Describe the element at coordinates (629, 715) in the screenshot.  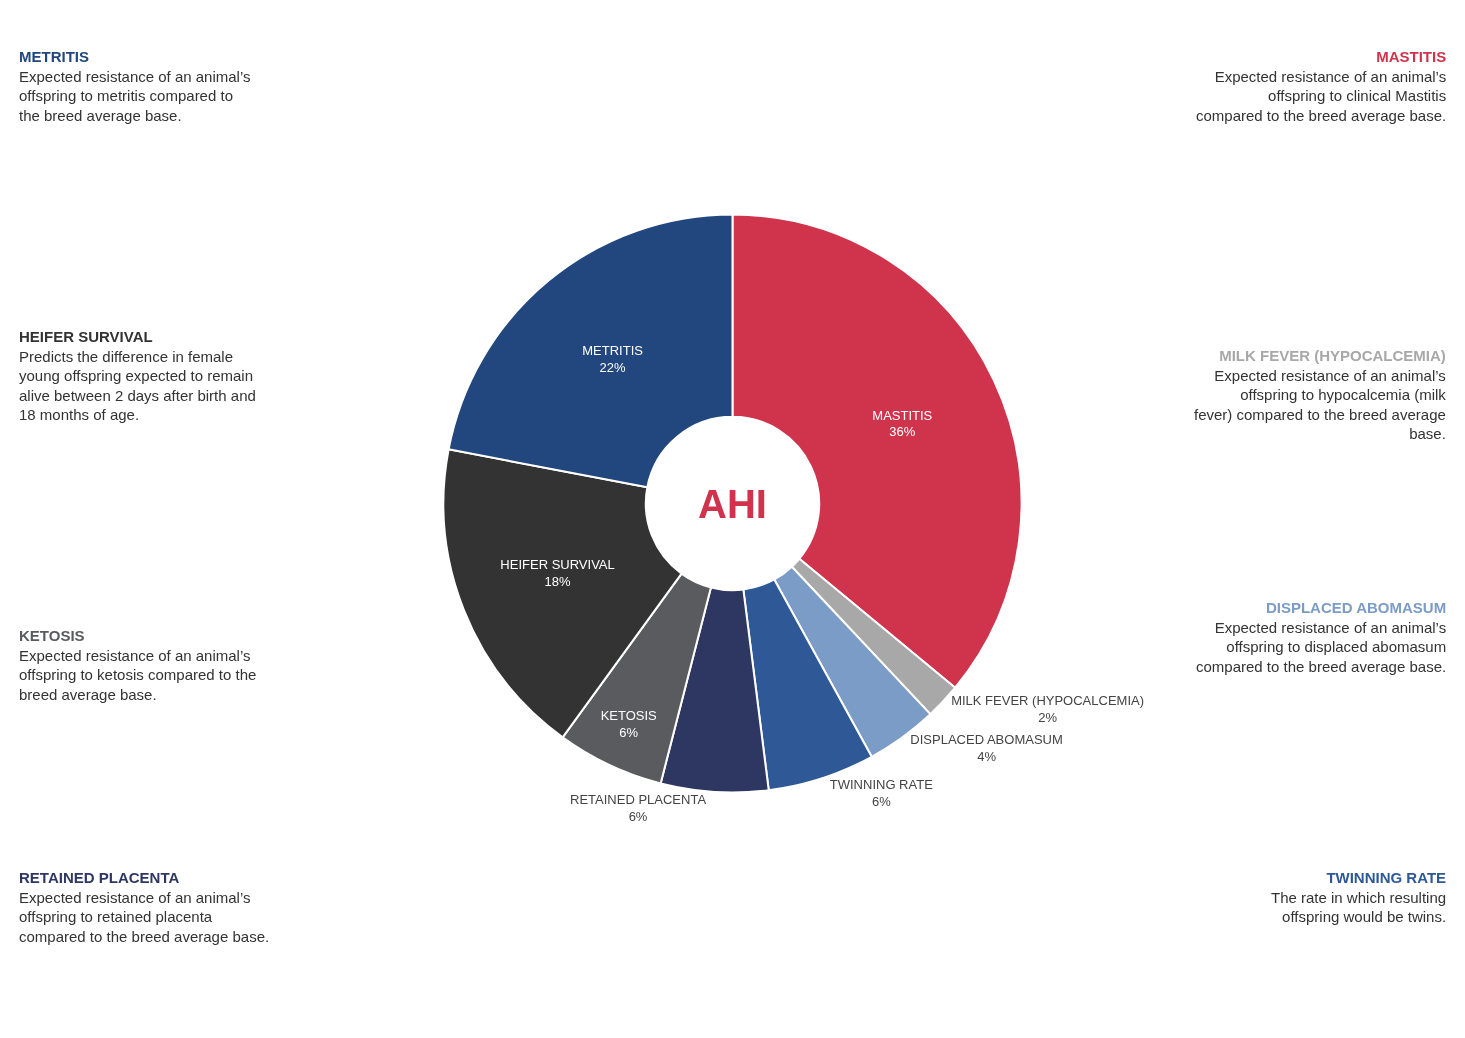
I see `slice-label: KETOSIS` at that location.